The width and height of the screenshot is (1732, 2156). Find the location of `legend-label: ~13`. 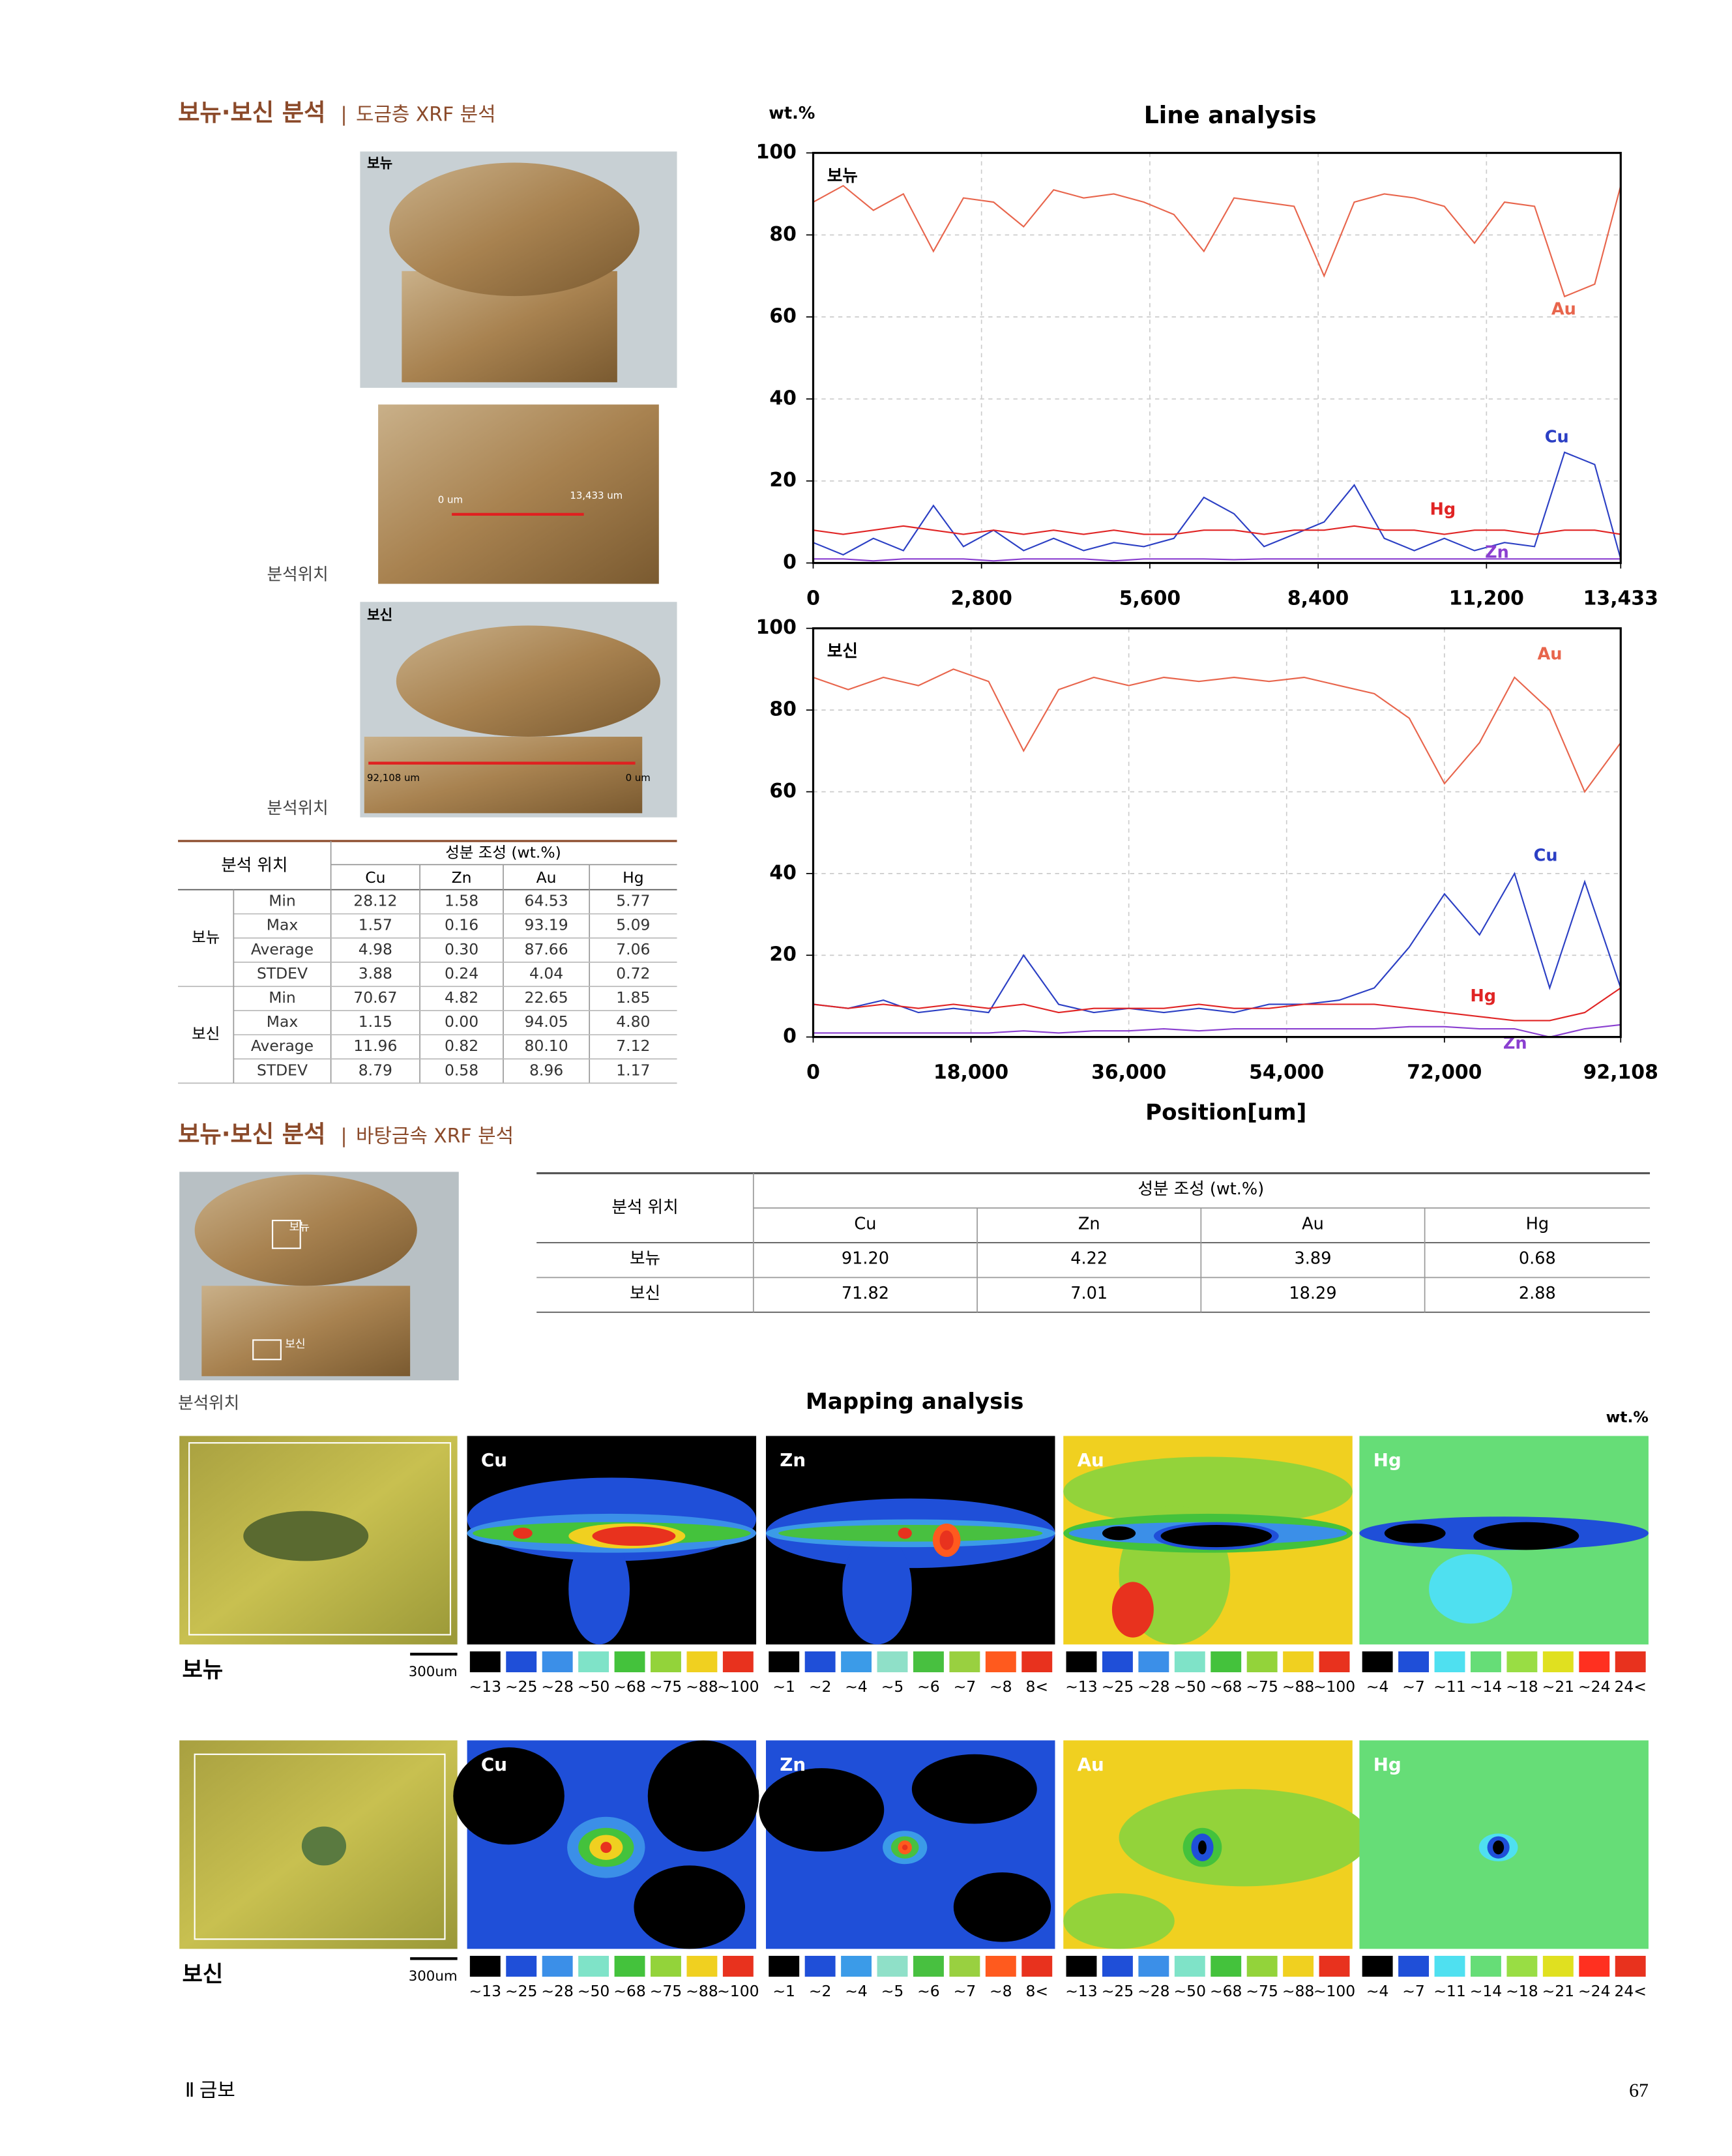

legend-label: ~13 is located at coordinates (485, 1991).